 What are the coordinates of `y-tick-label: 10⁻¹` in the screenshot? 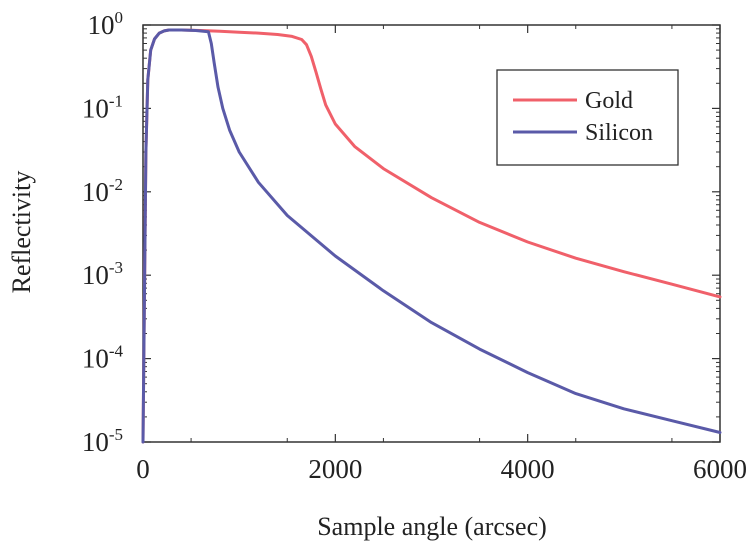 It's located at (102, 107).